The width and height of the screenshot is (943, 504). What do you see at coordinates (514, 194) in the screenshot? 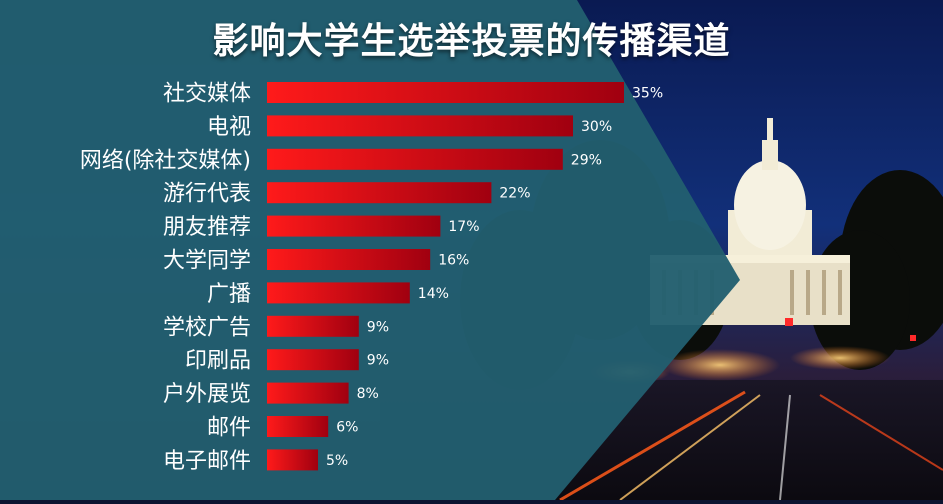
I see `value-label: 22%` at bounding box center [514, 194].